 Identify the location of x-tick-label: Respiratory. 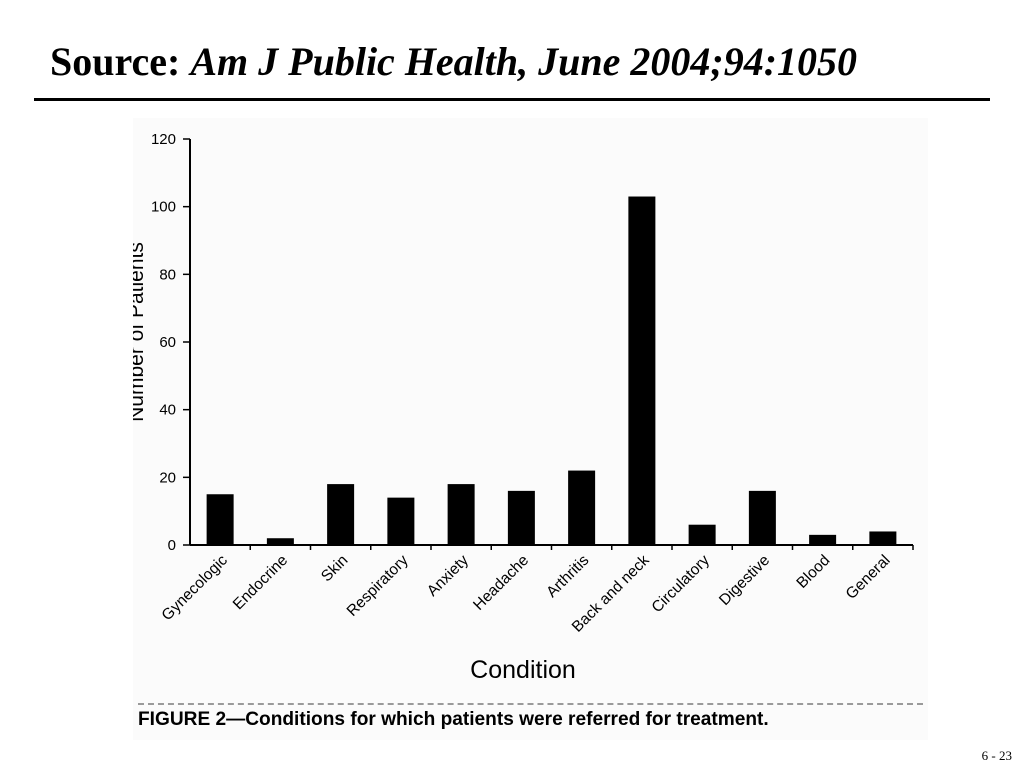
(378, 586).